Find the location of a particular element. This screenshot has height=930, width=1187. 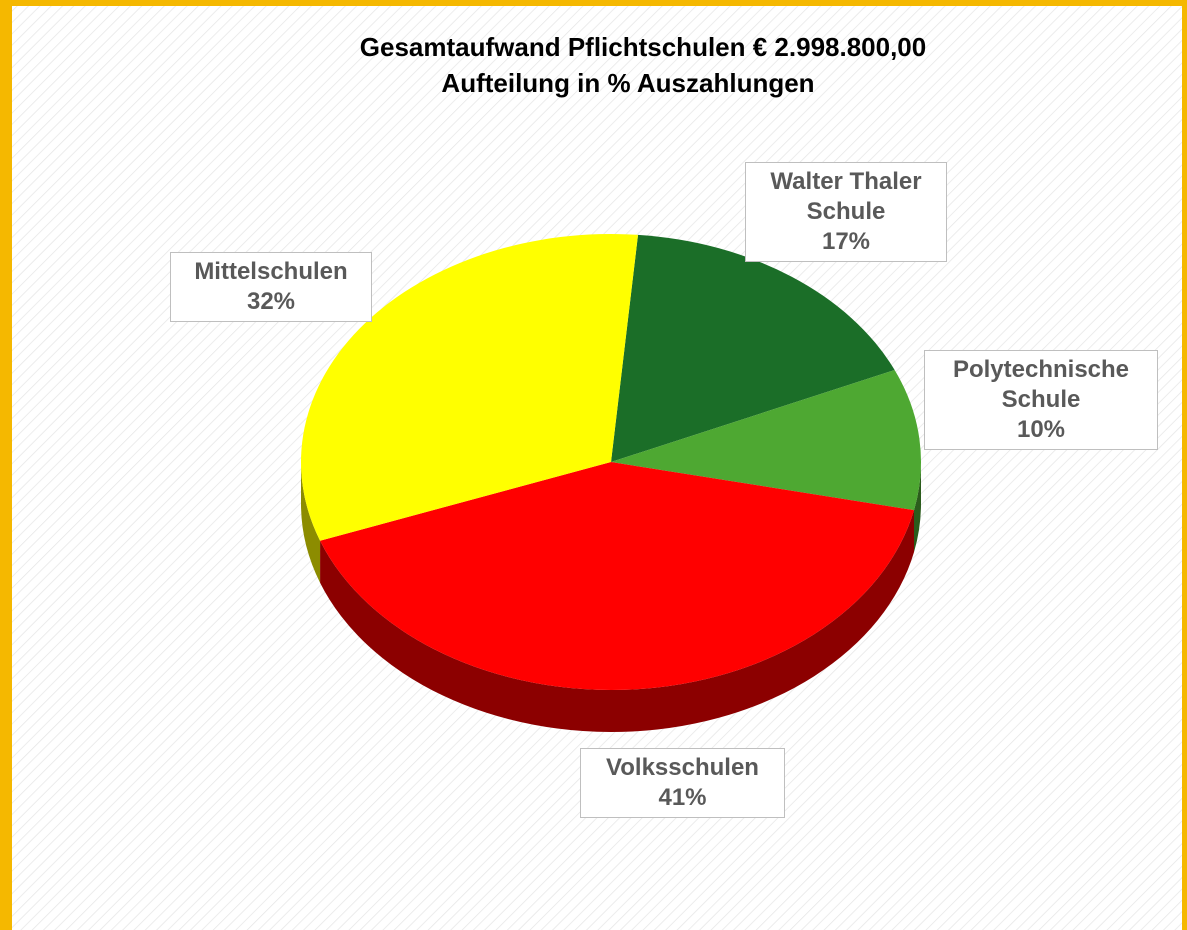

chart-subtitle: Aufteilung in % Auszahlungen is located at coordinates (627, 83).